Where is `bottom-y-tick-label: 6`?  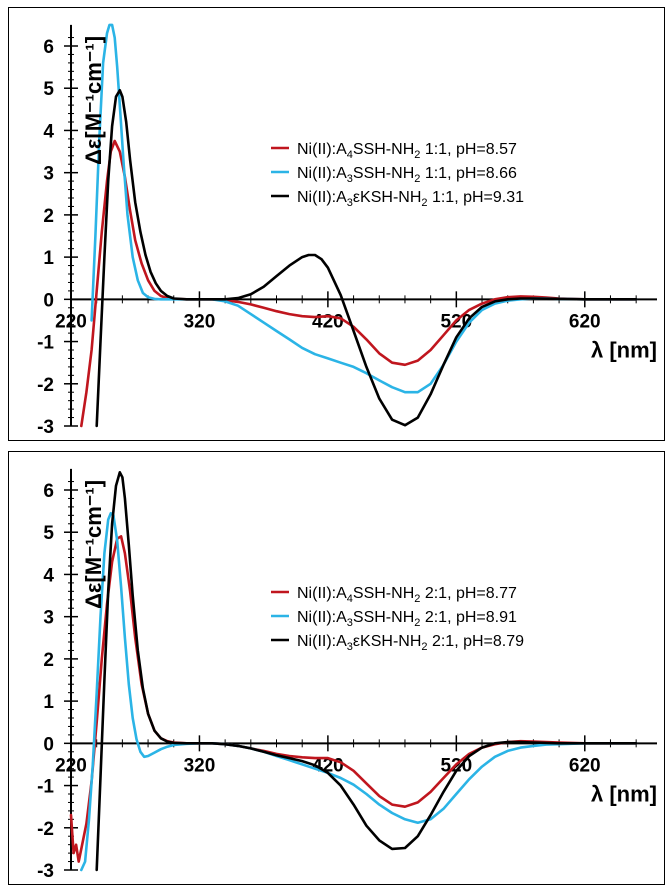
bottom-y-tick-label: 6 is located at coordinates (48, 491).